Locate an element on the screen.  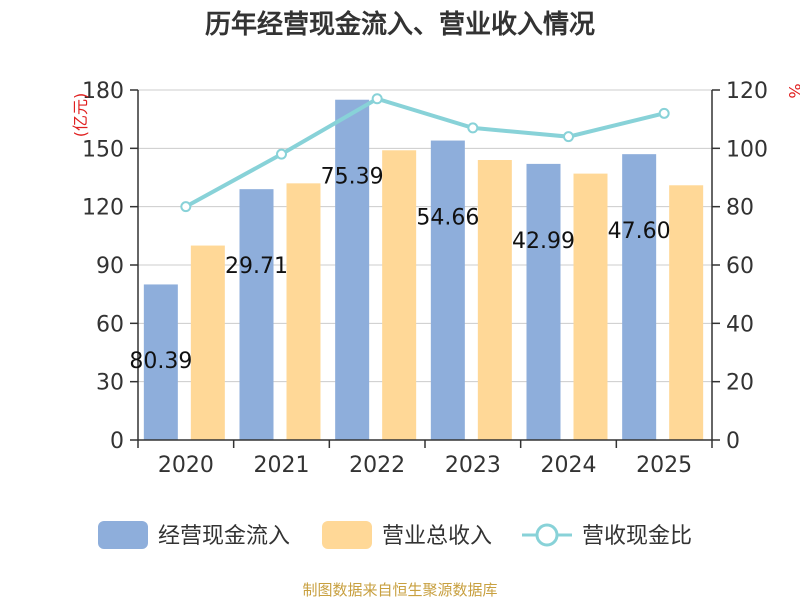
chart-title: 历年经营现金流入、营业收入情况 is located at coordinates (400, 24).